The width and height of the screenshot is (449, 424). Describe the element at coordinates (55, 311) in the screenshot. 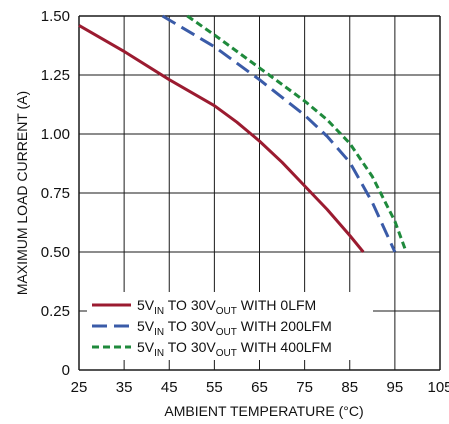

I see `y-tick-label: 0.25` at that location.